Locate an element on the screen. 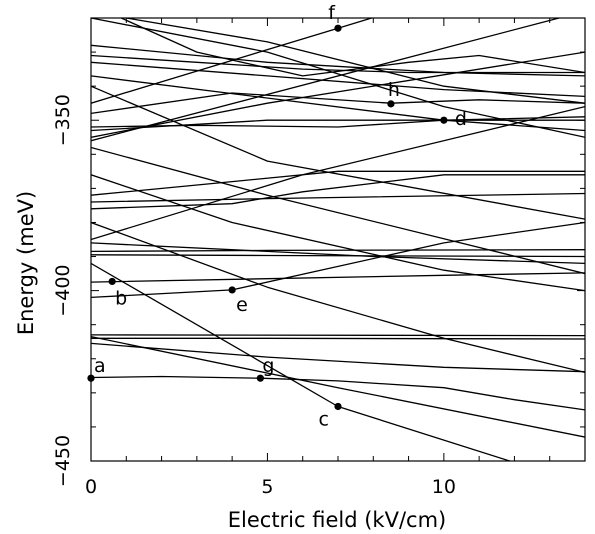 The width and height of the screenshot is (595, 534). point-label-e: e is located at coordinates (242, 305).